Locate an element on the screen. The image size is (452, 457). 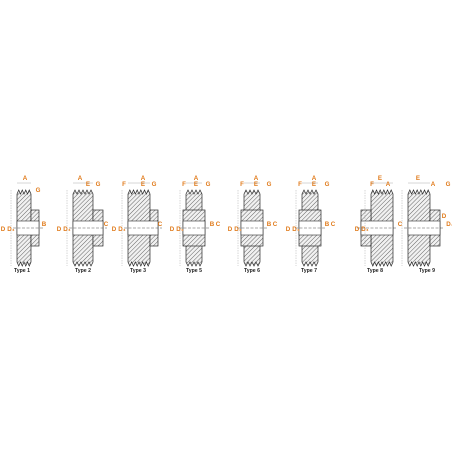
caption-type-6: Type 6 is located at coordinates (252, 271).